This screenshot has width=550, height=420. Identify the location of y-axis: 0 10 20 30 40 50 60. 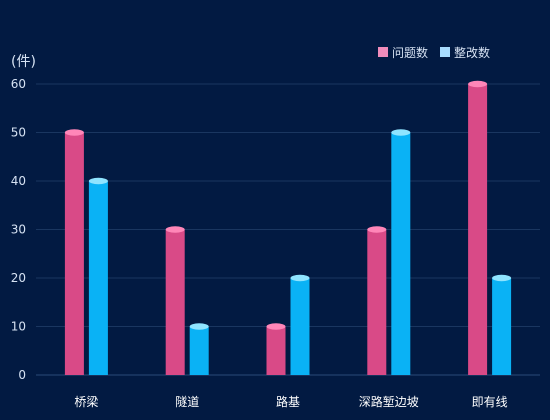
(18, 229).